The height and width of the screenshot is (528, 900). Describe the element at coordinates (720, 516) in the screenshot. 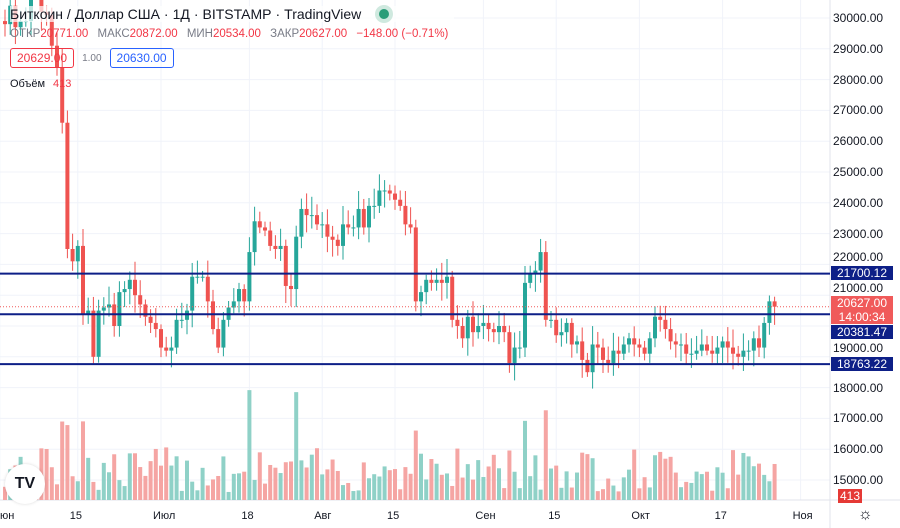

I see `time-tick: 17` at that location.